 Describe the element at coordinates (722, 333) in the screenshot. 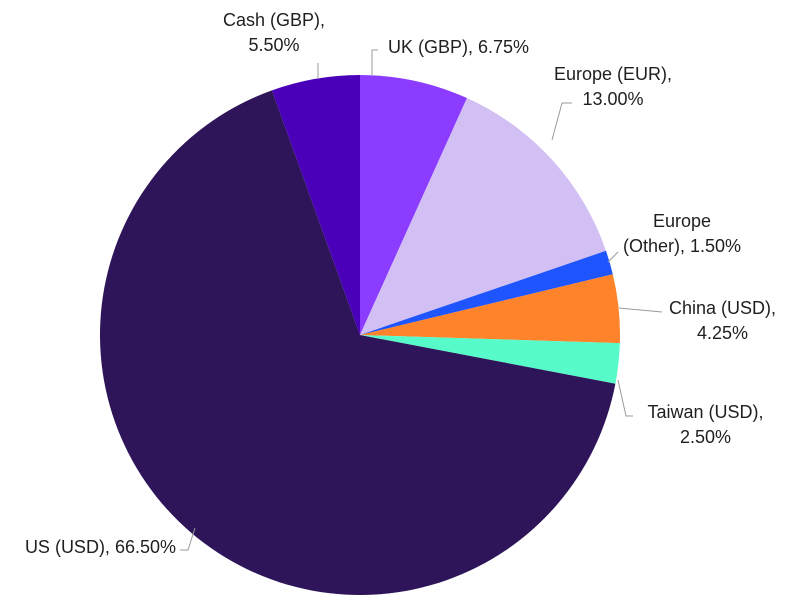

I see `label-china-usd-line-2: 4.25%` at that location.